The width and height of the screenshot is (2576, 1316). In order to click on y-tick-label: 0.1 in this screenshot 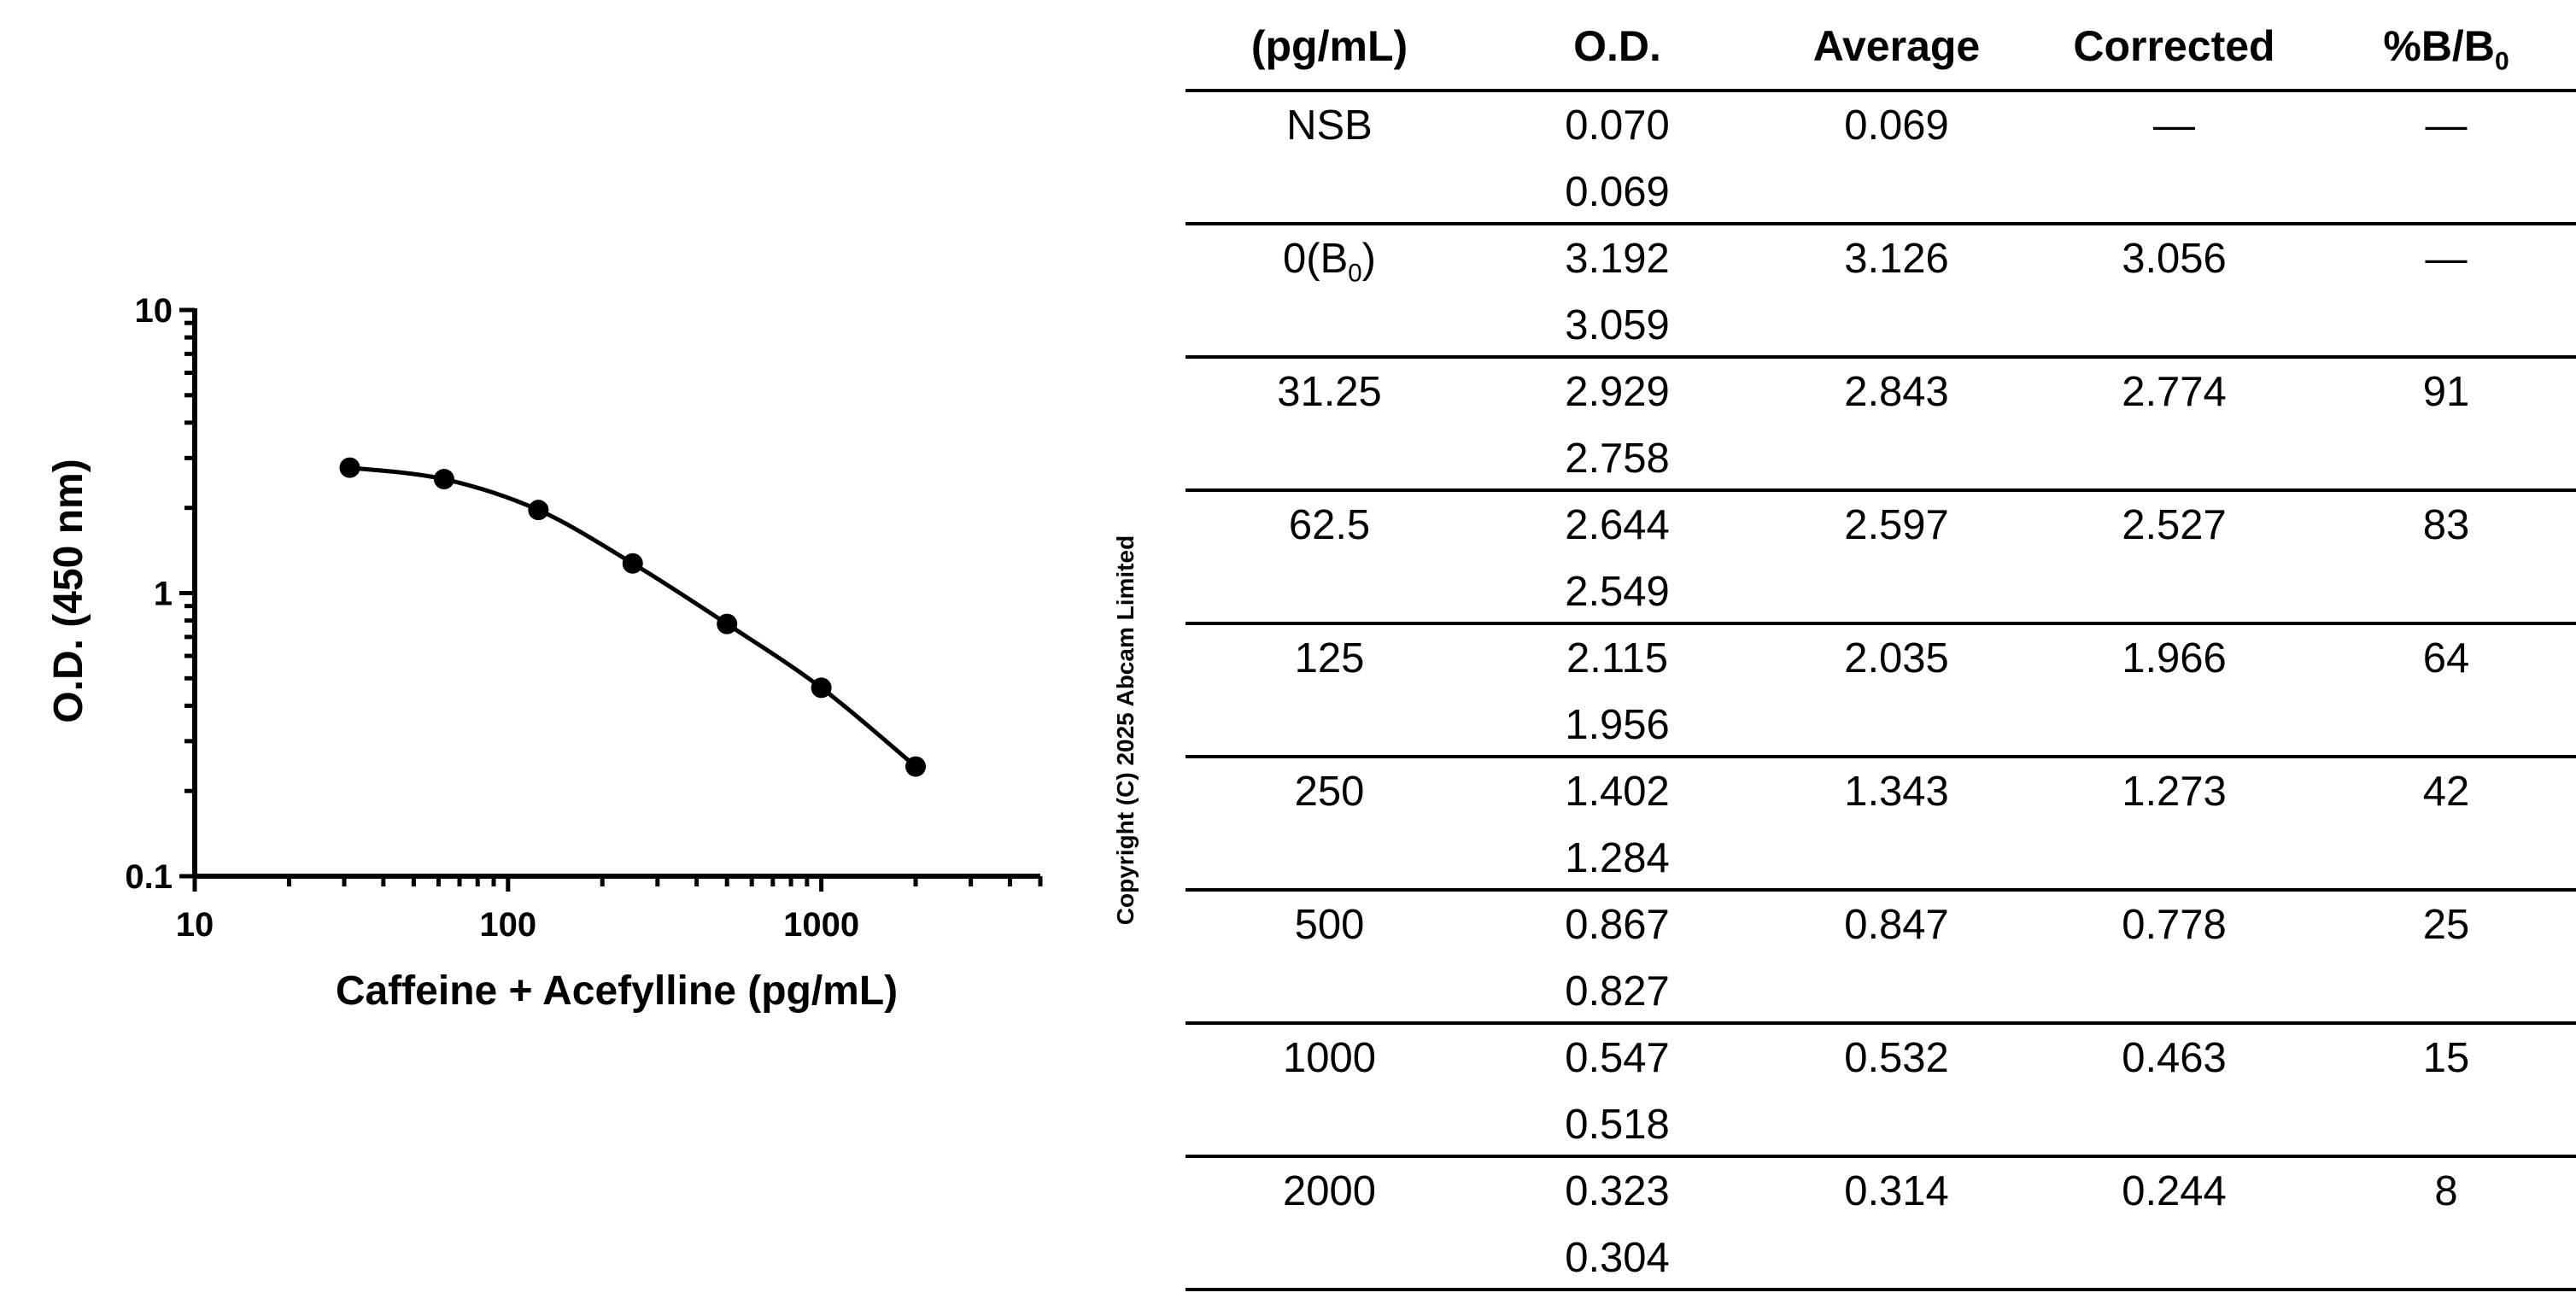, I will do `click(149, 877)`.